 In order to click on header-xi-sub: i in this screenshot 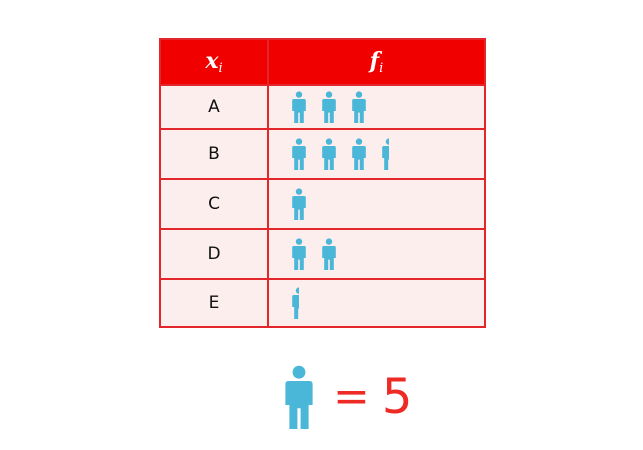, I will do `click(220, 68)`.